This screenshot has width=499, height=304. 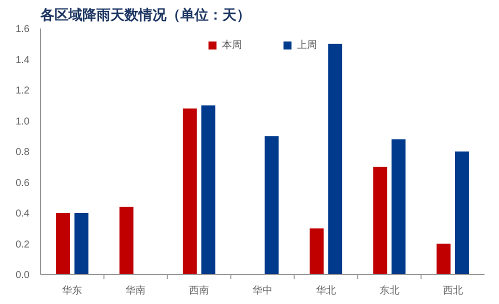 I want to click on x-tick-label: 西北, so click(x=452, y=290).